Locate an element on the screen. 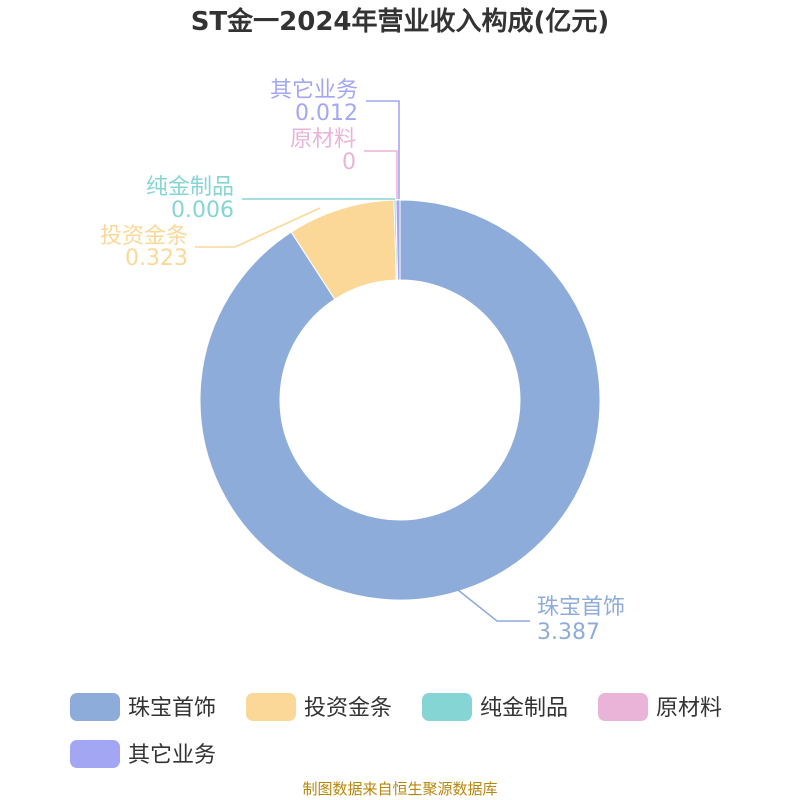 This screenshot has width=800, height=800. slice-label-value-2: 0.323 is located at coordinates (156, 258).